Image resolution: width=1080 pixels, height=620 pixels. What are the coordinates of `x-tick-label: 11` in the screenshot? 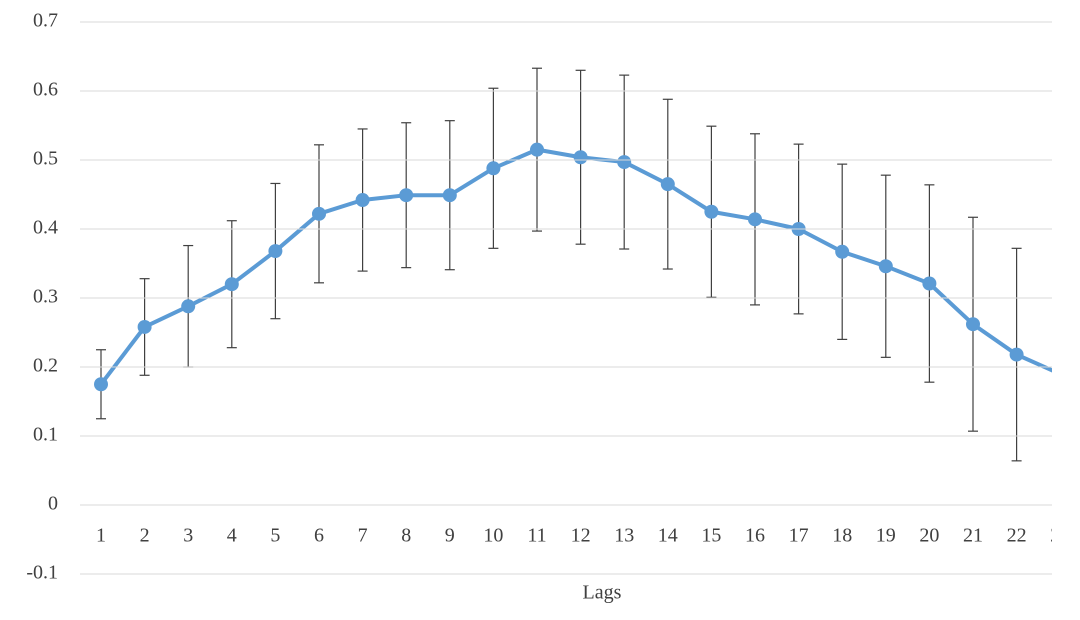 It's located at (536, 536).